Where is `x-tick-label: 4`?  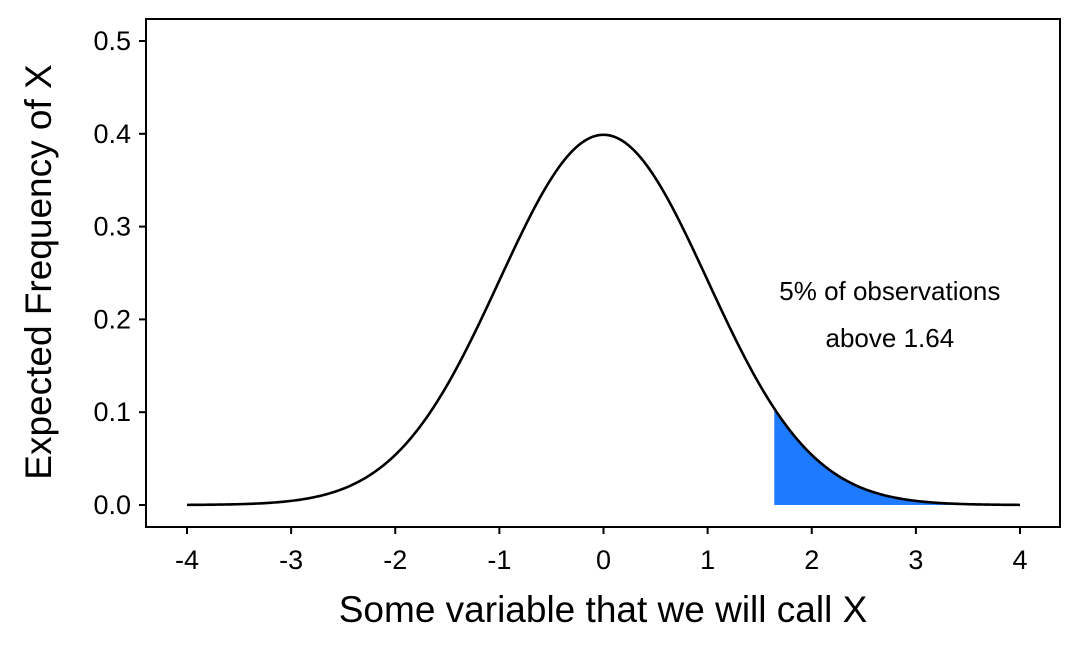
x-tick-label: 4 is located at coordinates (1019, 560).